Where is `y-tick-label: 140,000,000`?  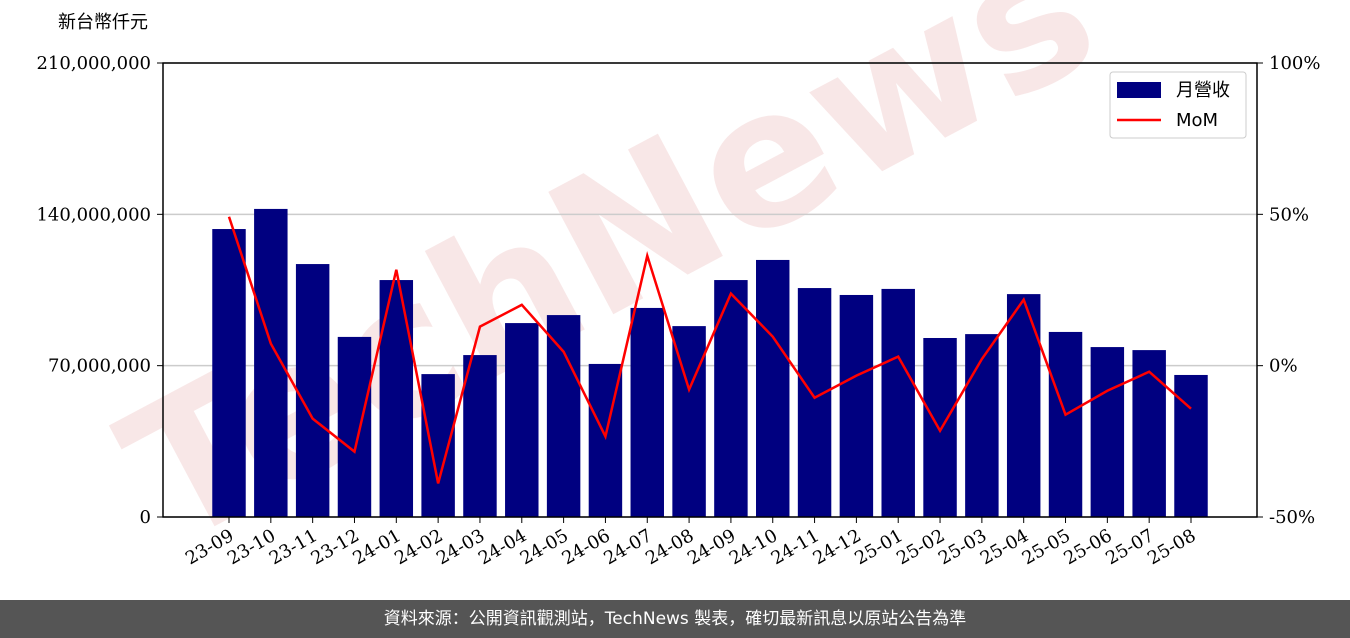
y-tick-label: 140,000,000 is located at coordinates (93, 214).